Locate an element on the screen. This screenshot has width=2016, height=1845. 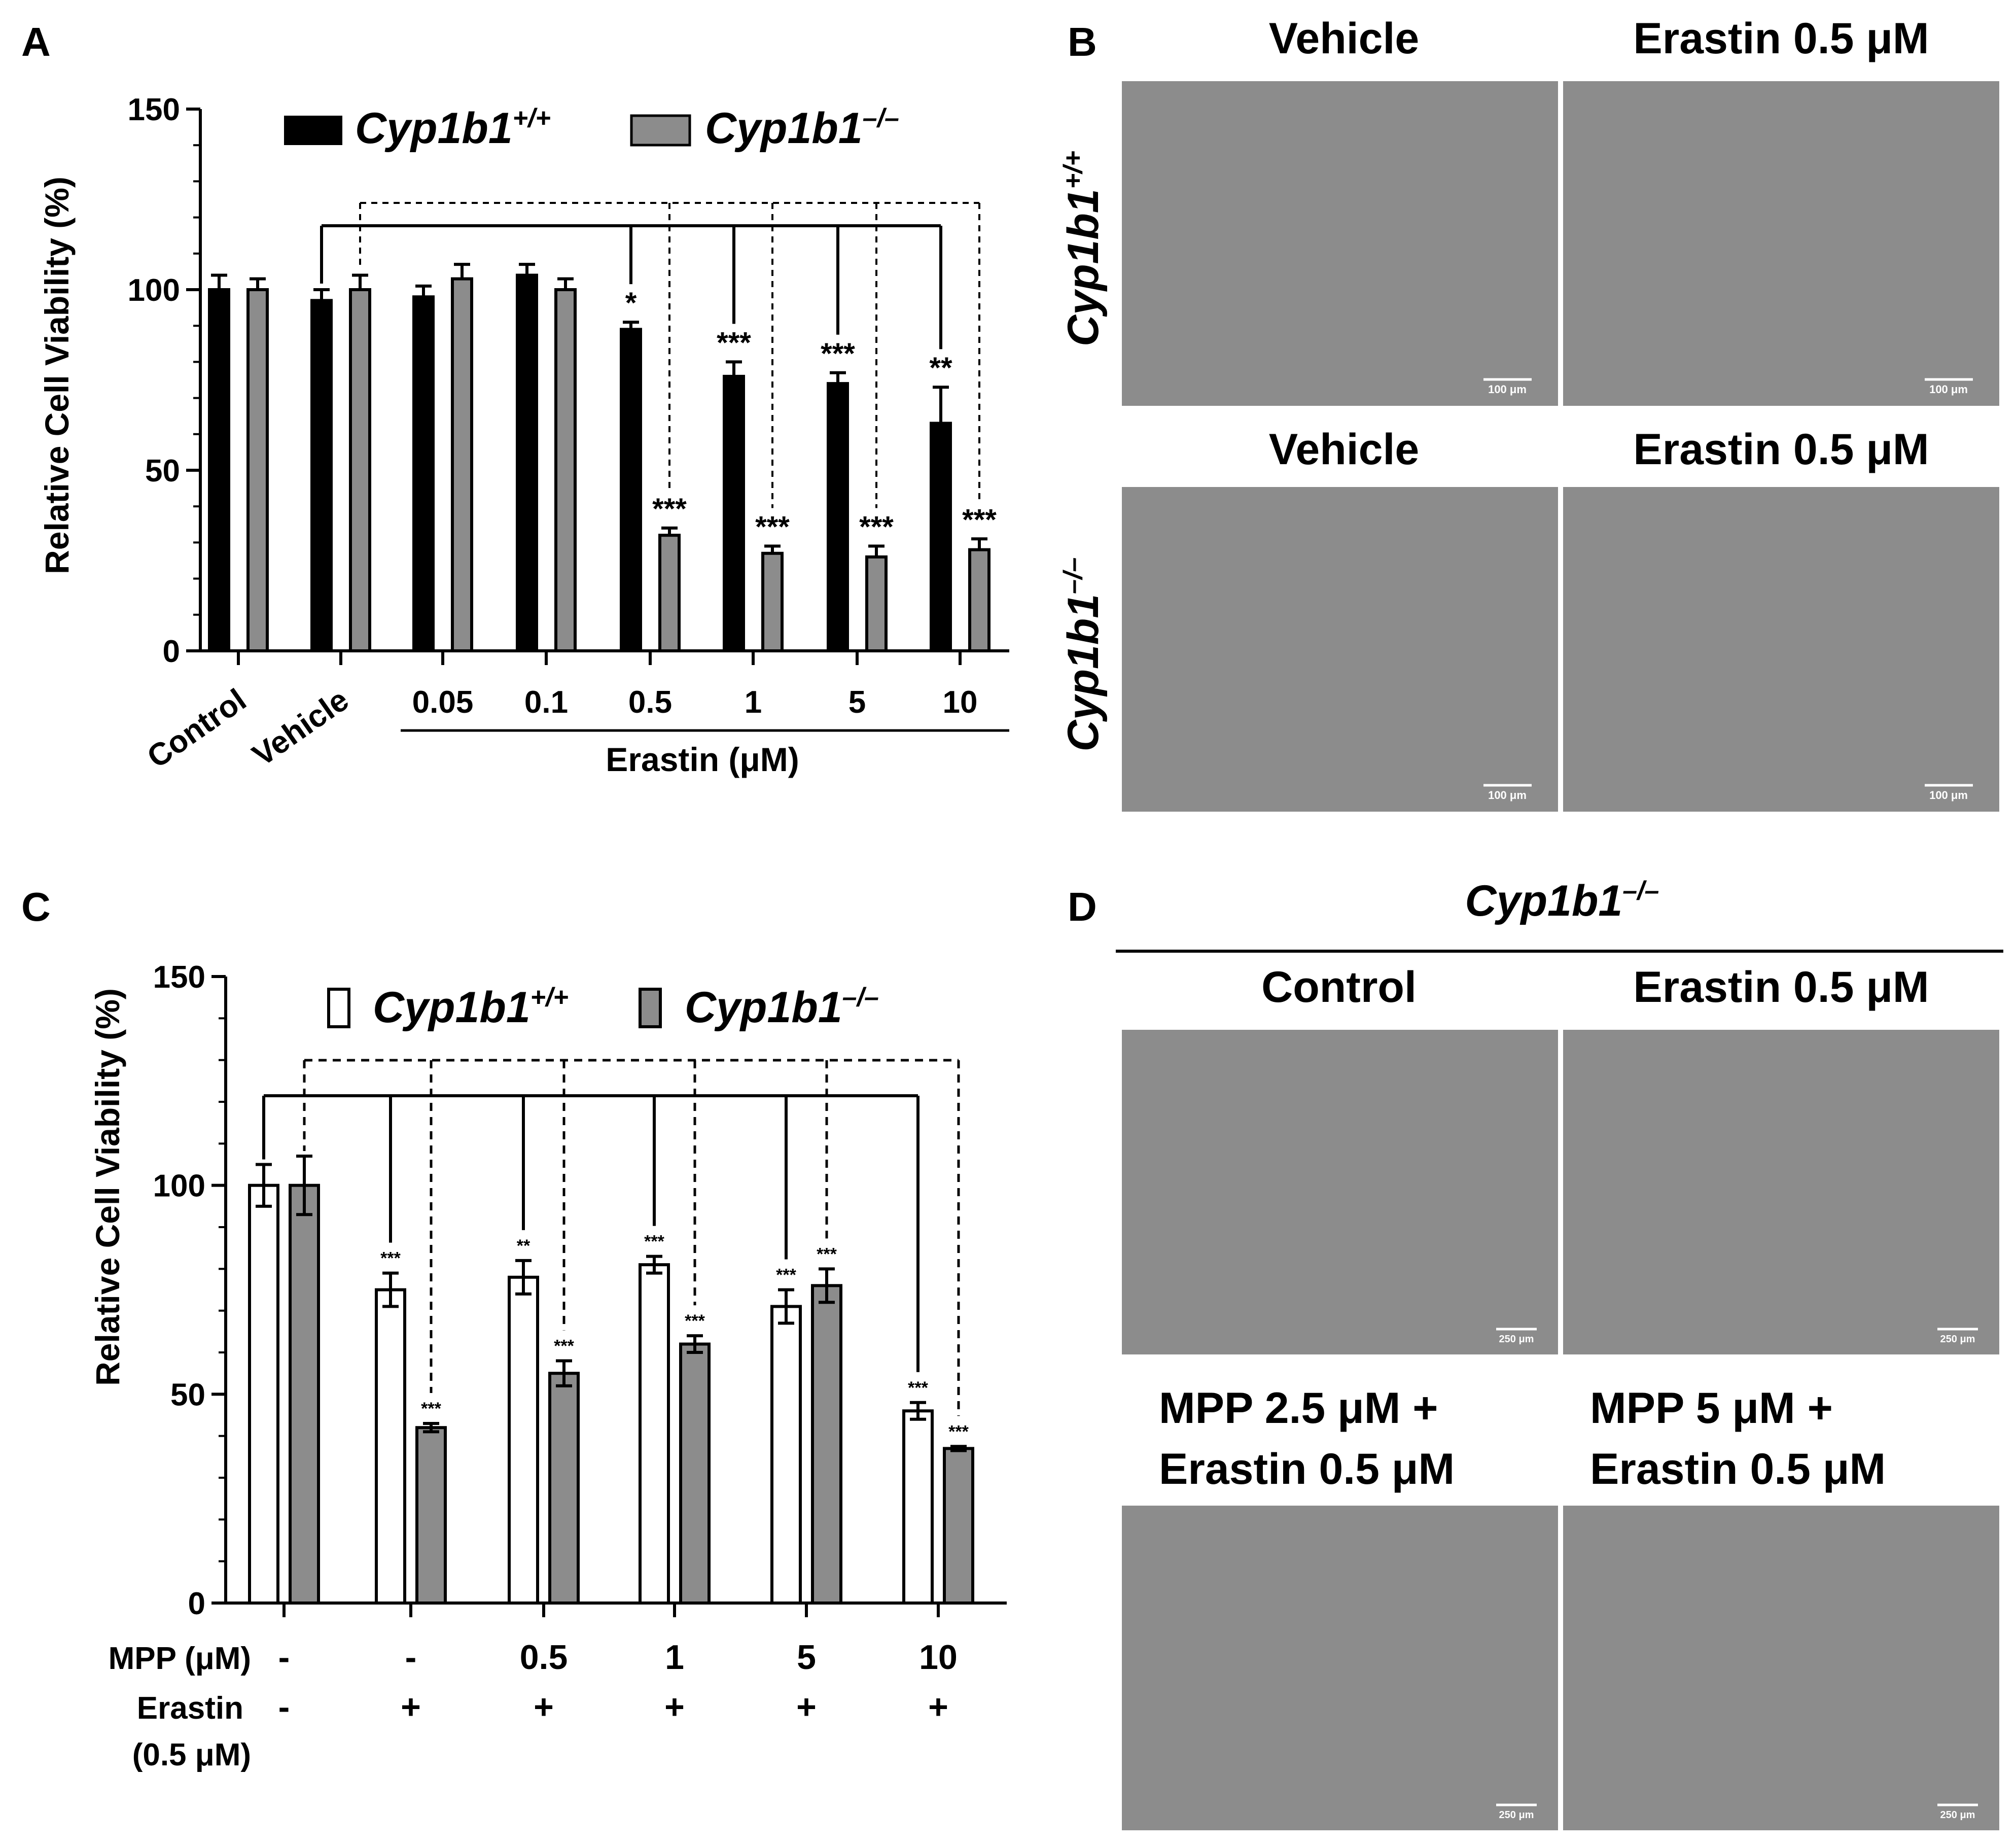
chart-c-mpp-value: - is located at coordinates (284, 1658).